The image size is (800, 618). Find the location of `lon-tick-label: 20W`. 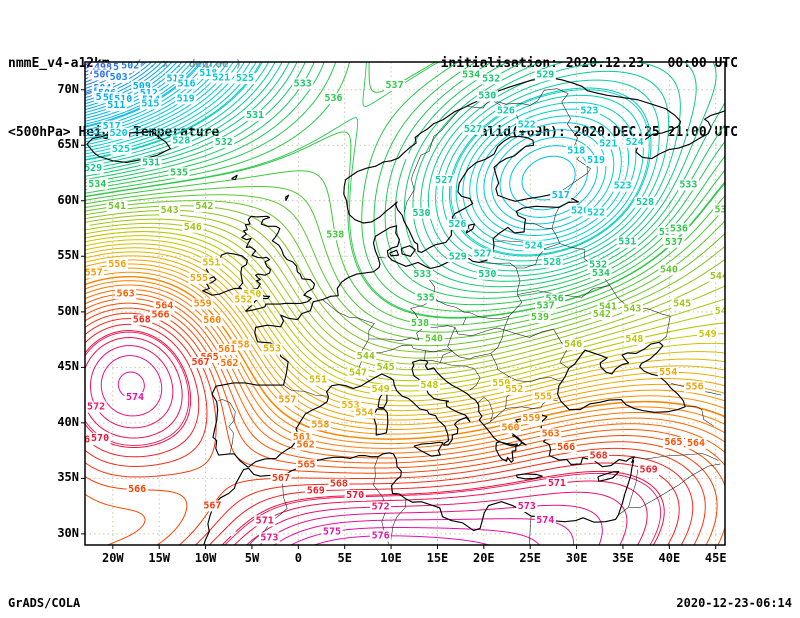

lon-tick-label: 20W is located at coordinates (112, 558).